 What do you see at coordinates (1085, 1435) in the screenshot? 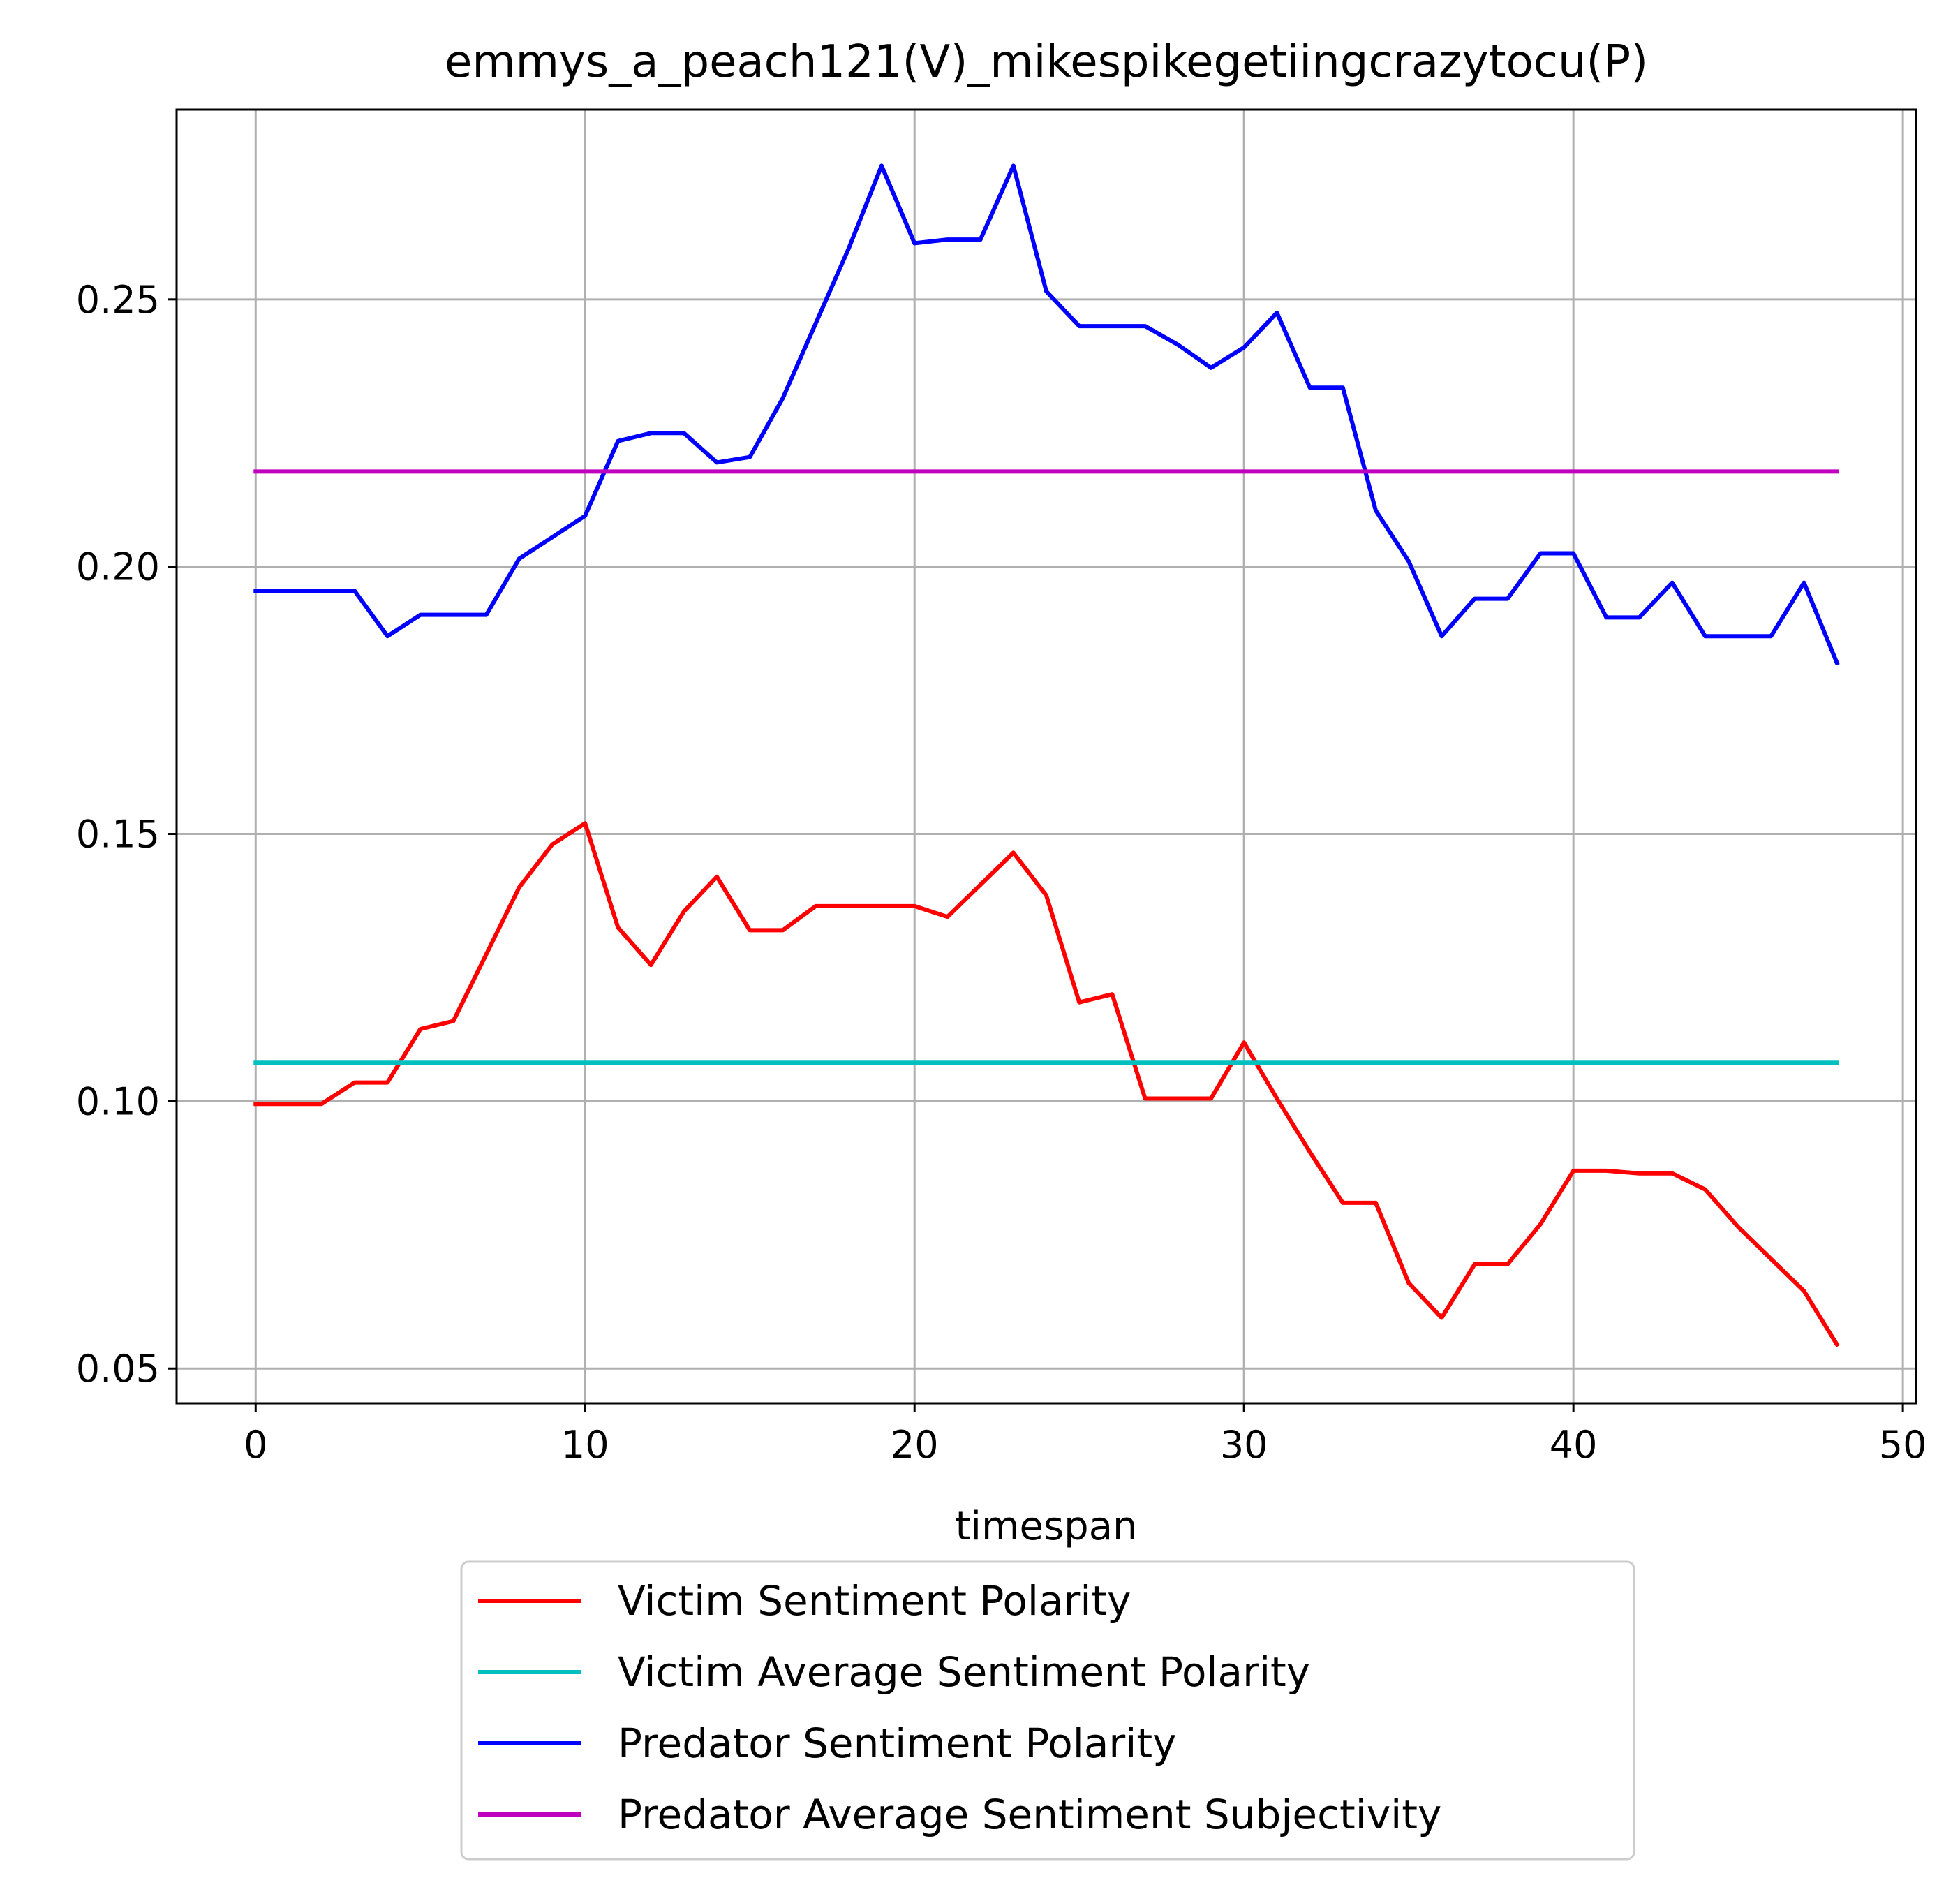
I see `x-axis: 0 10 20 30 40 50` at bounding box center [1085, 1435].